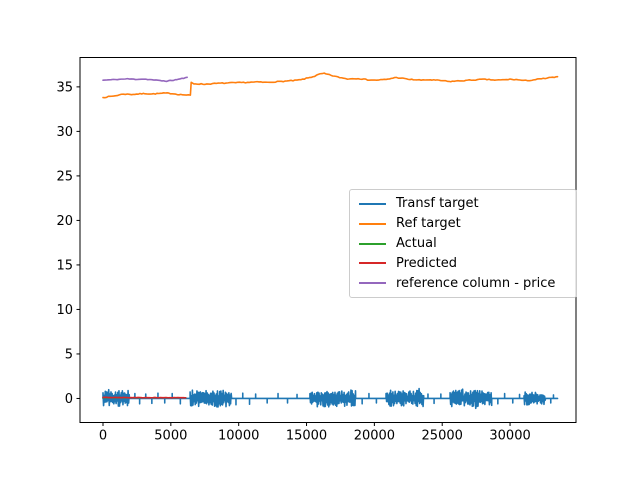 This screenshot has width=640, height=480. I want to click on x-tick-label: 30000, so click(509, 436).